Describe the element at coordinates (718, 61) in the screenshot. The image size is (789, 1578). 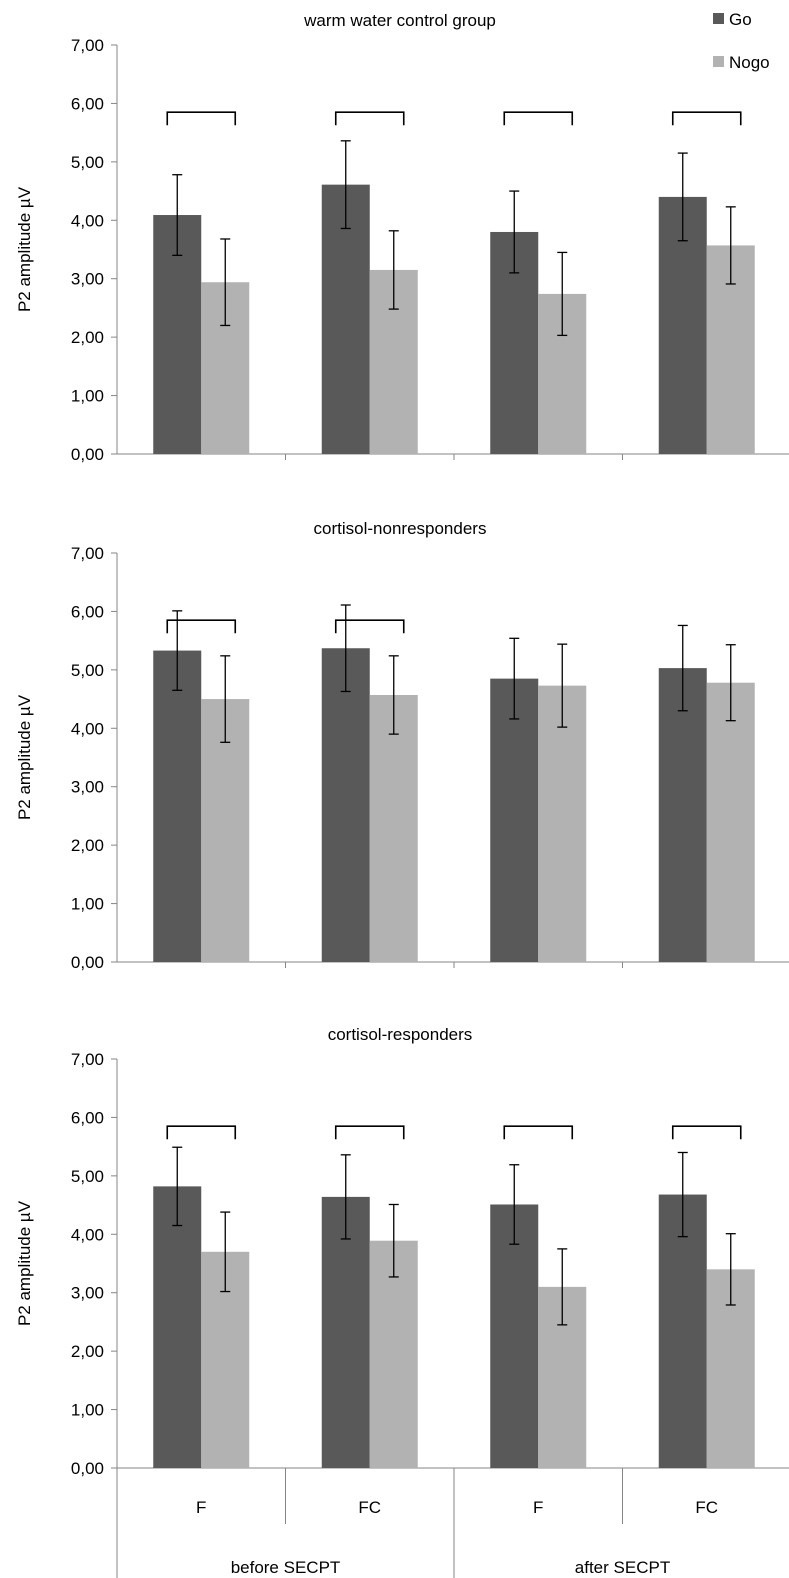
I see `legend-swatch-nogo` at that location.